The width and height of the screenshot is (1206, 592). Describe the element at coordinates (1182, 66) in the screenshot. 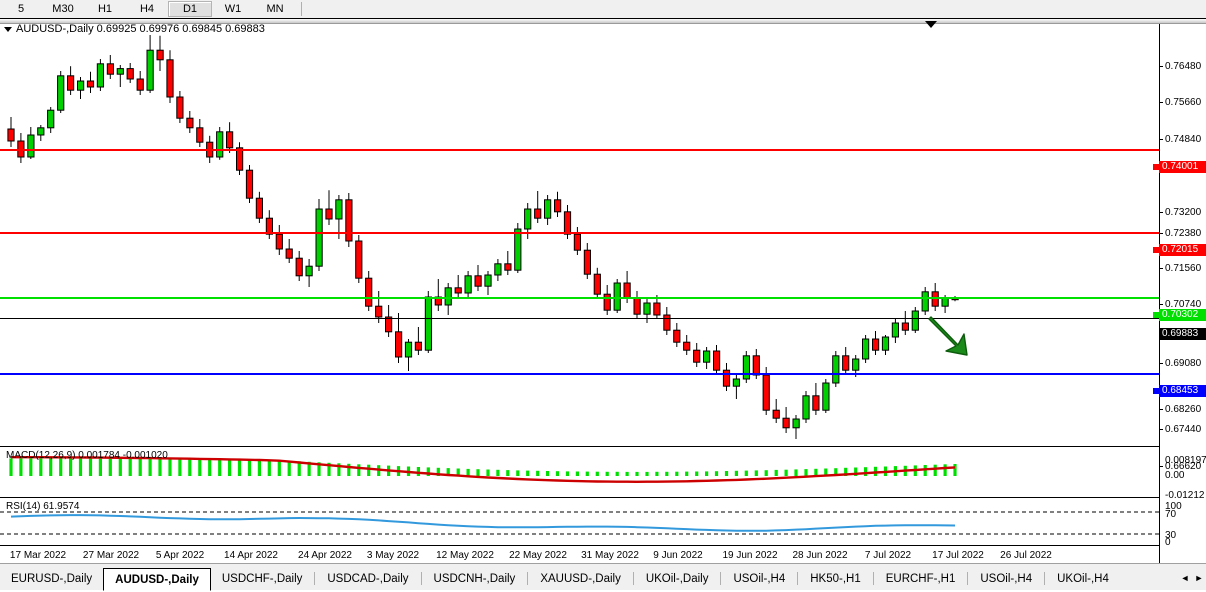

I see `price-tick: 0.76480` at that location.